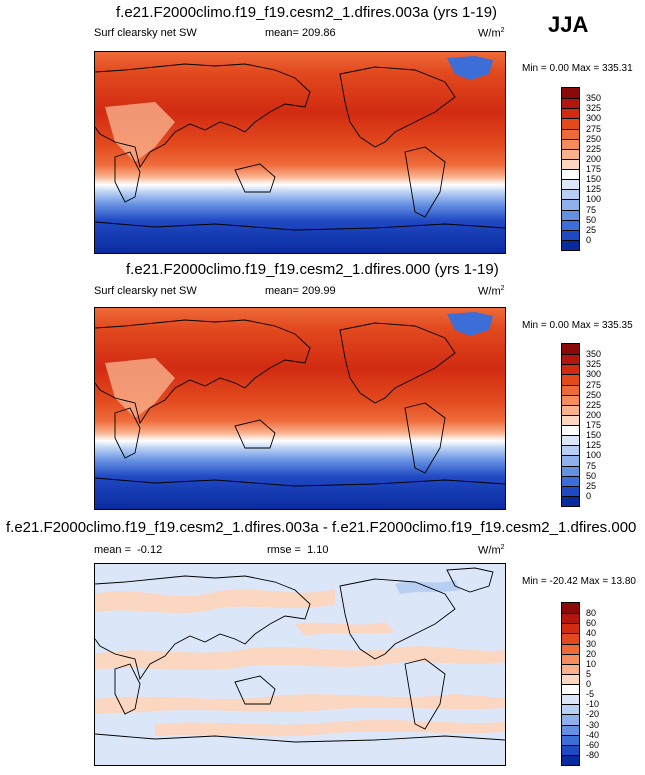 The image size is (645, 775). Describe the element at coordinates (594, 374) in the screenshot. I see `colorbar-tick-label: 300` at that location.